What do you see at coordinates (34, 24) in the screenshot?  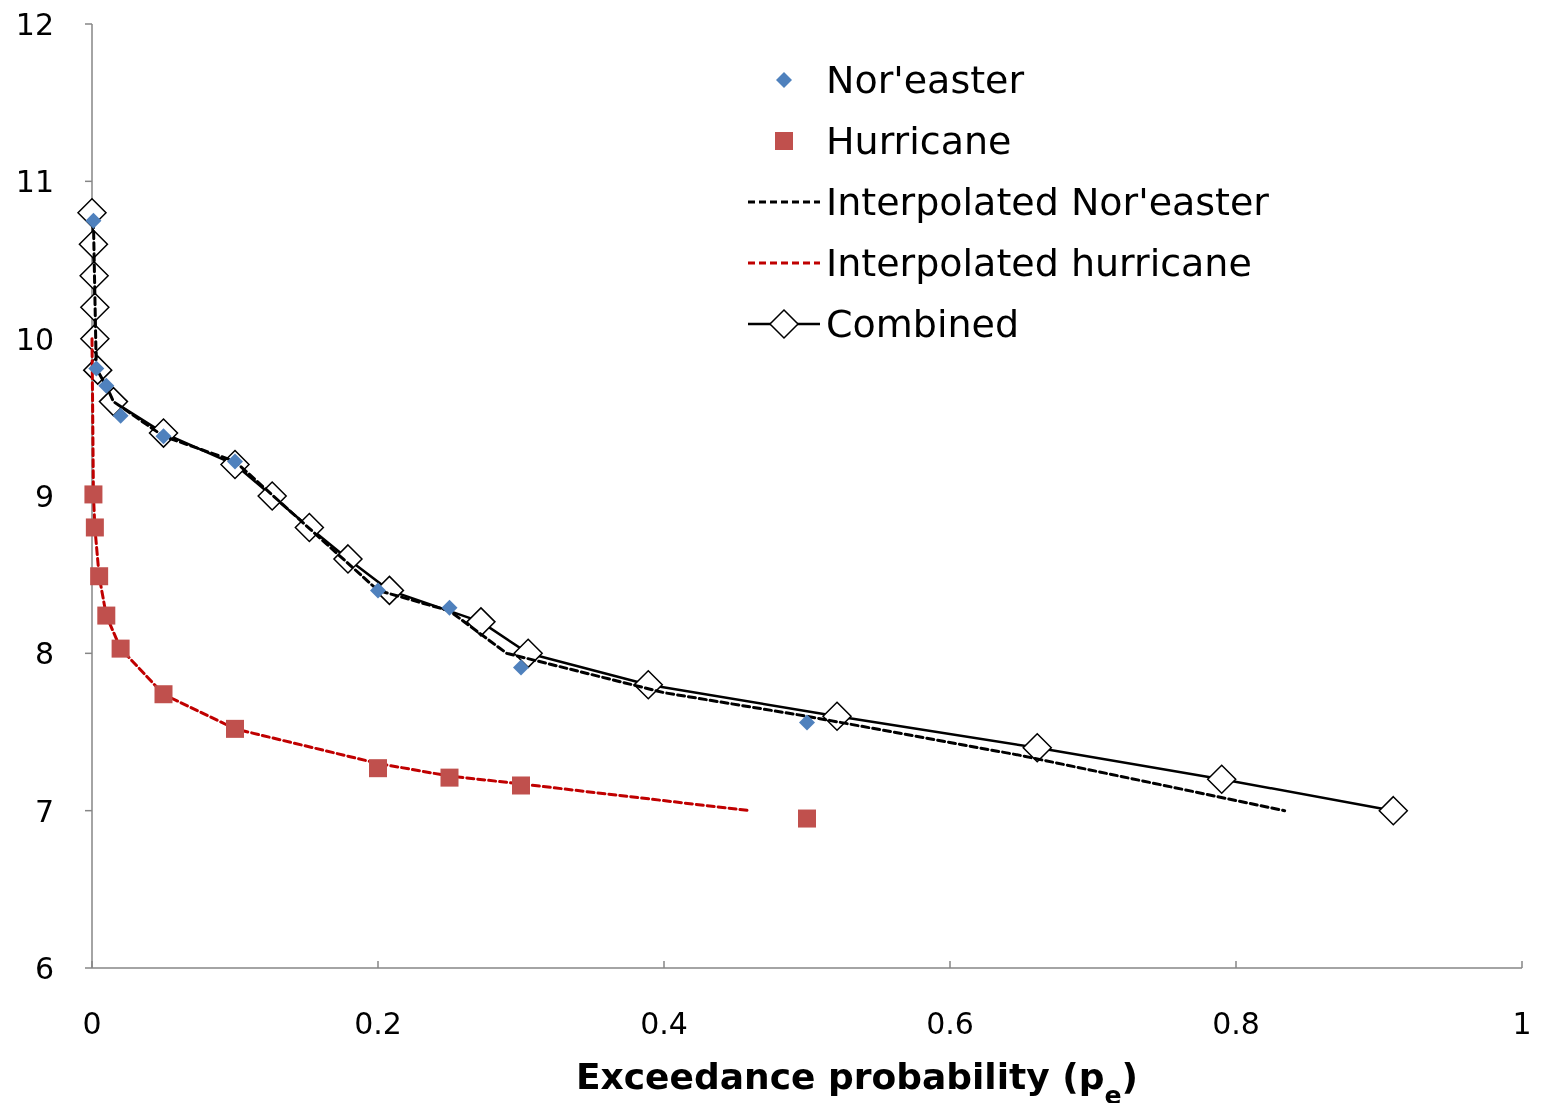 I see `y-tick-label: 12` at bounding box center [34, 24].